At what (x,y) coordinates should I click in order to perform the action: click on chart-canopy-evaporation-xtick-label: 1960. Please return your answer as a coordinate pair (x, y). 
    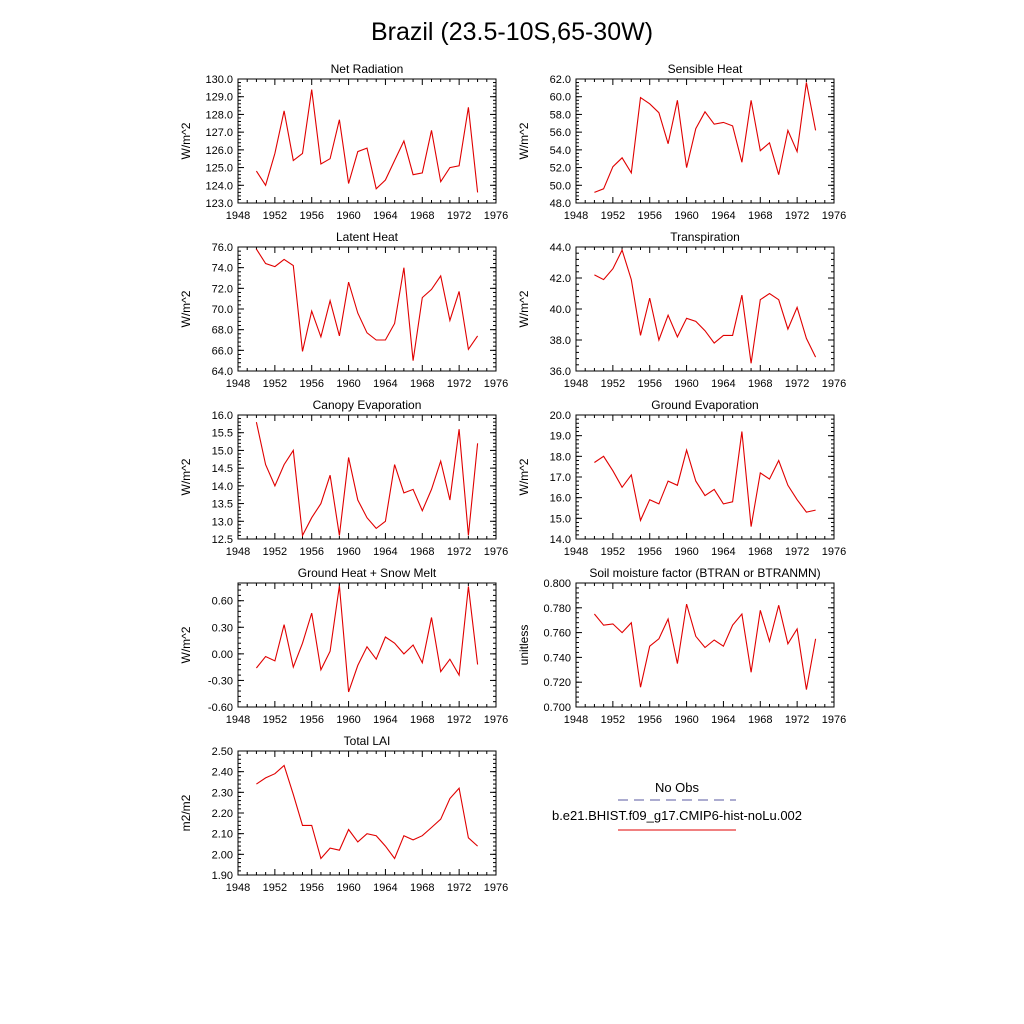
    Looking at the image, I should click on (348, 552).